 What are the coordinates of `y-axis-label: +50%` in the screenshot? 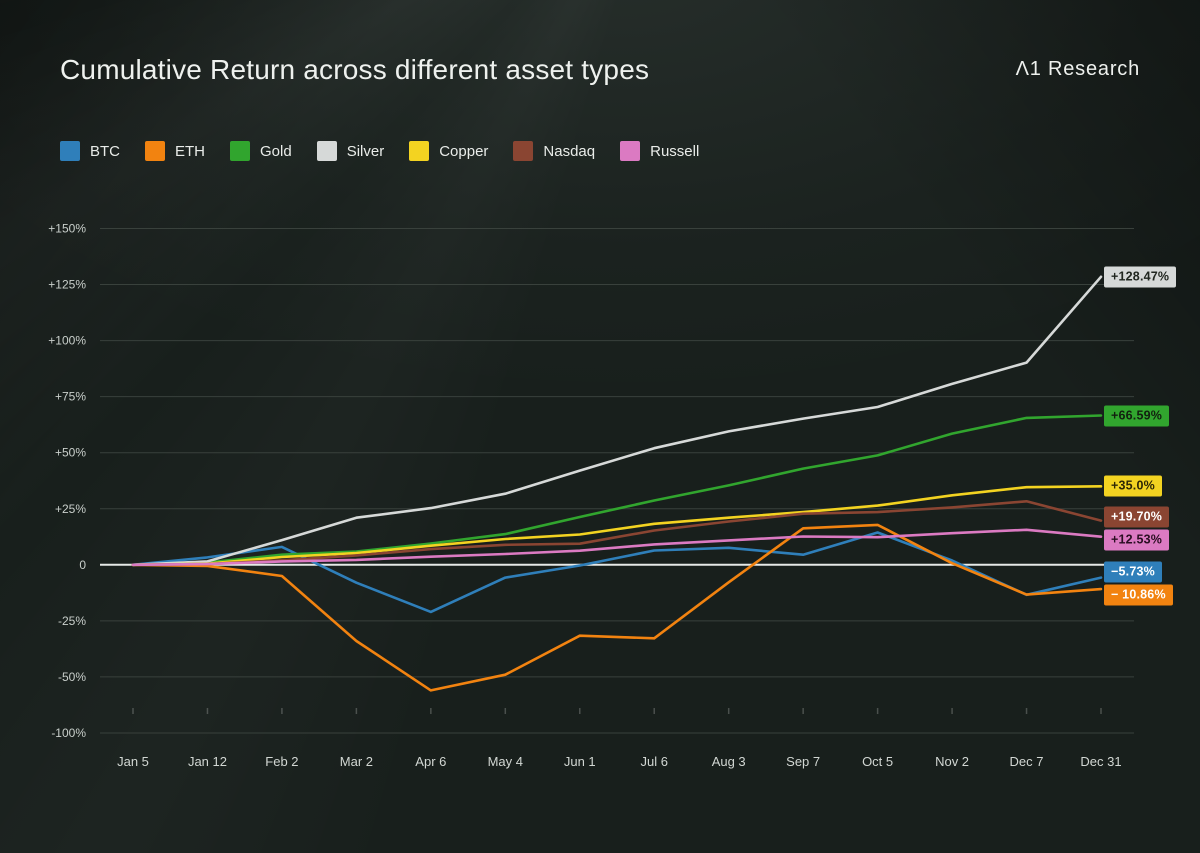 It's located at (70, 453).